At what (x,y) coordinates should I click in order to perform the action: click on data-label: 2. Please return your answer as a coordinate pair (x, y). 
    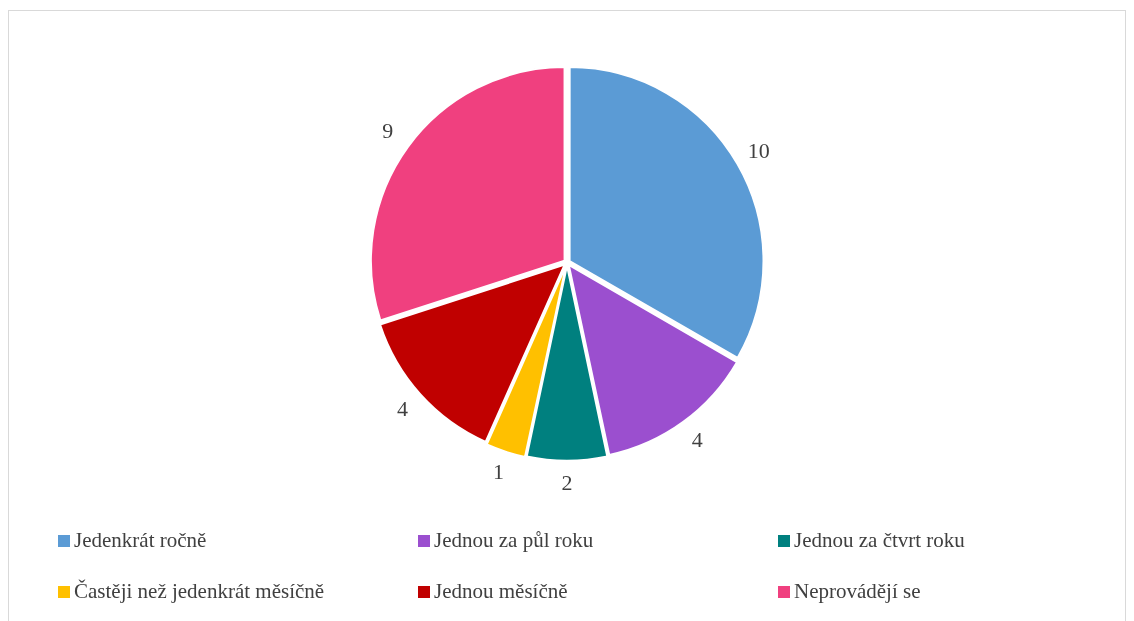
    Looking at the image, I should click on (567, 482).